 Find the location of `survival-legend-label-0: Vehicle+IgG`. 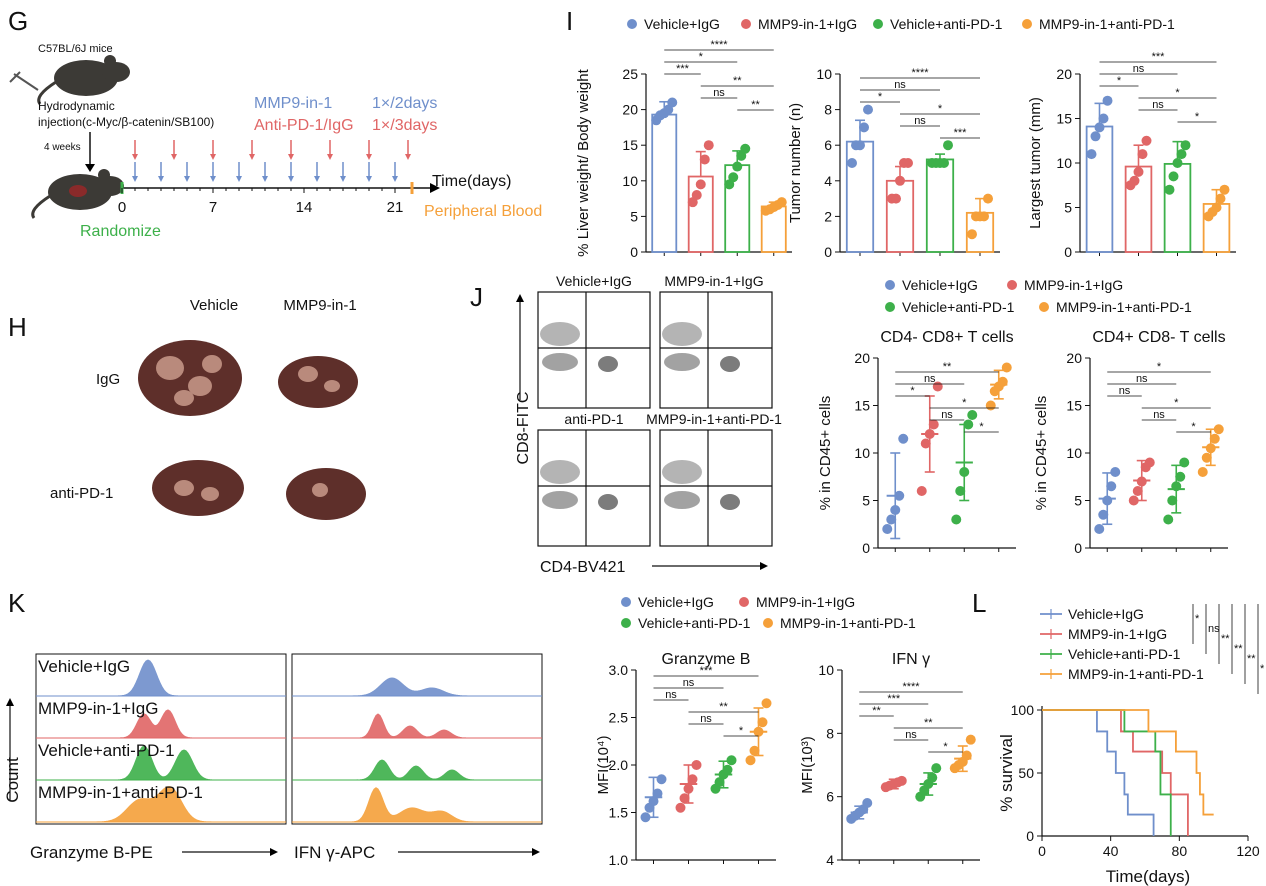

survival-legend-label-0: Vehicle+IgG is located at coordinates (1106, 614).